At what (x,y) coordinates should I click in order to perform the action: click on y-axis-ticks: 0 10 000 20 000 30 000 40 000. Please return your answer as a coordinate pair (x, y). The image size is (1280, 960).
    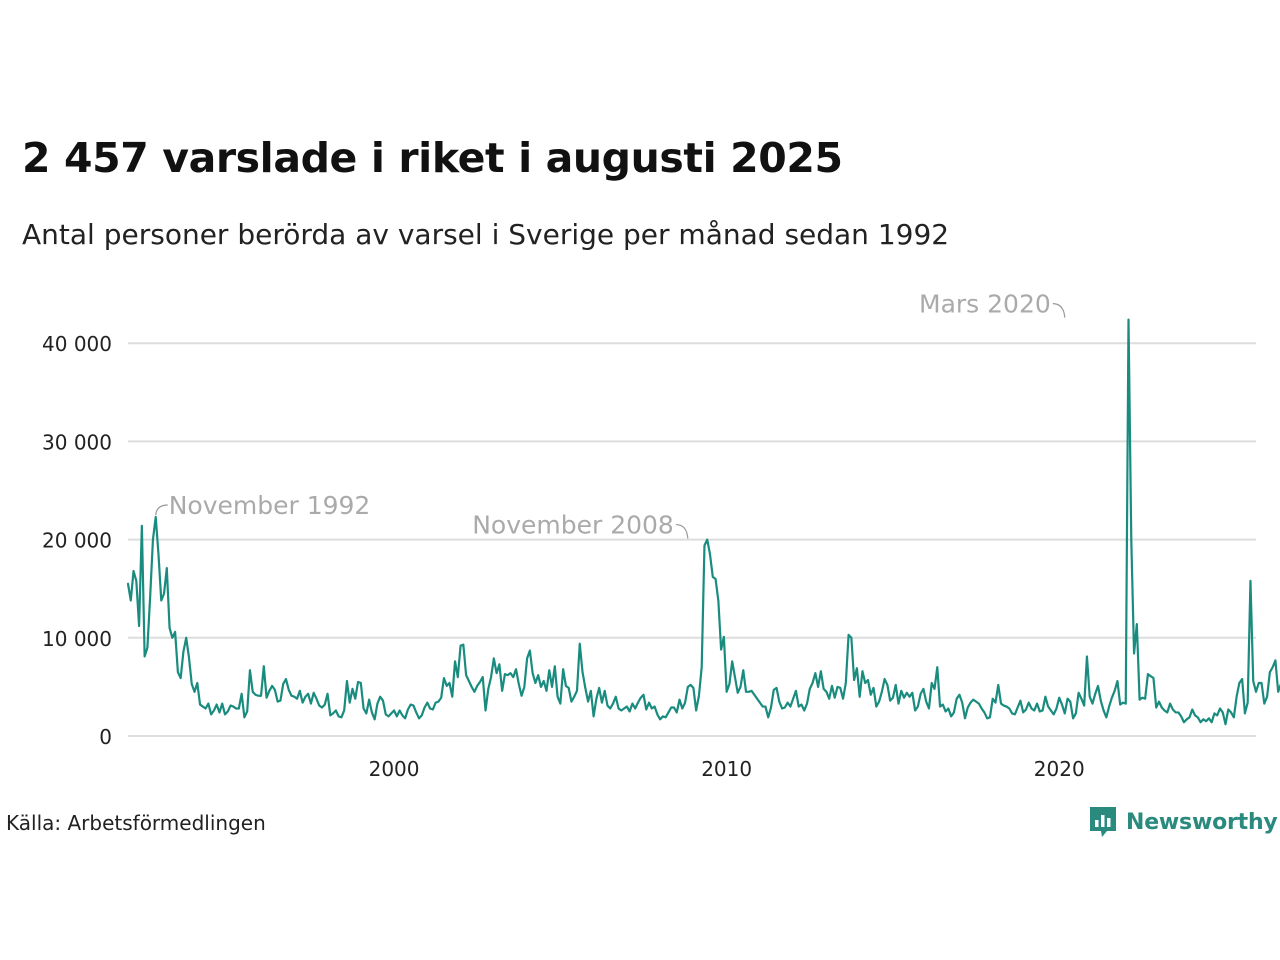
    Looking at the image, I should click on (77, 540).